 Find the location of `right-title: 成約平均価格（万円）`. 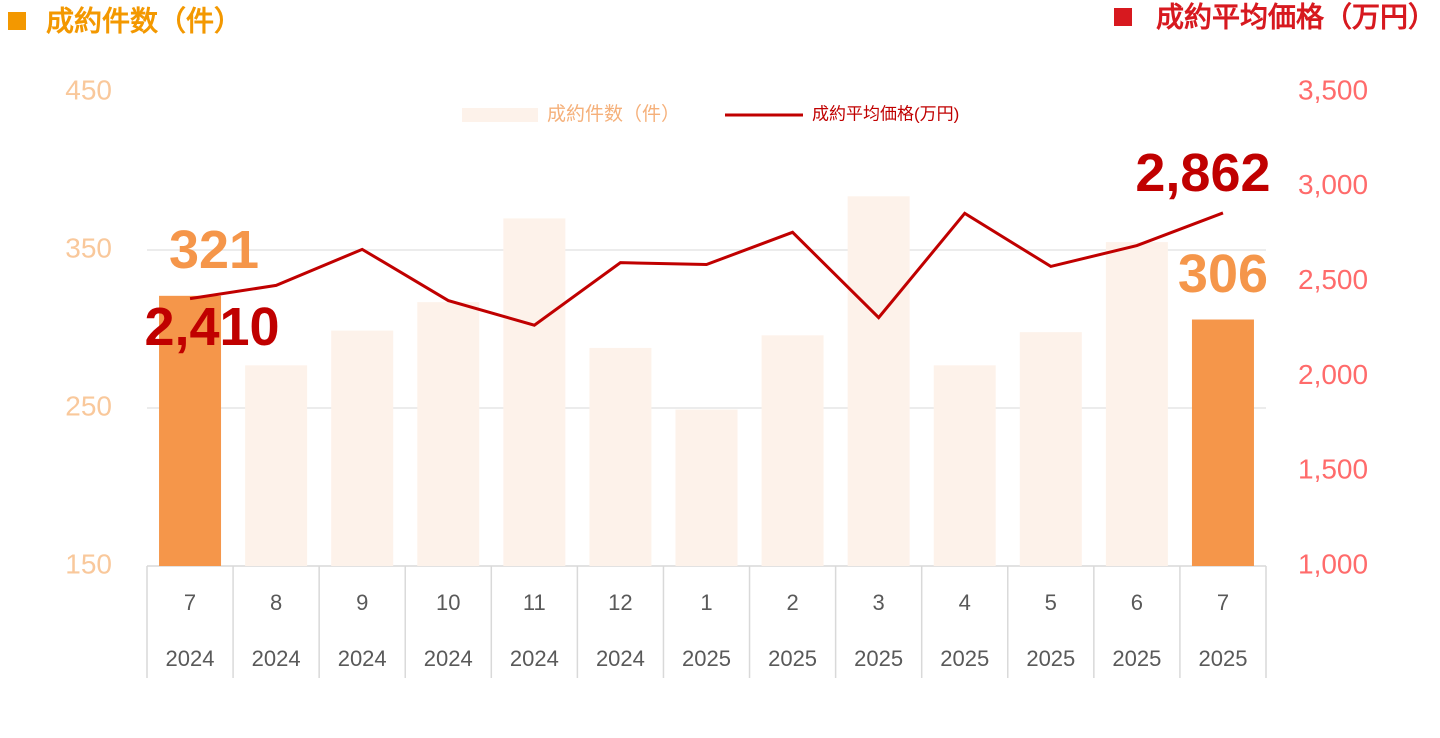

right-title: 成約平均価格（万円） is located at coordinates (1296, 16).